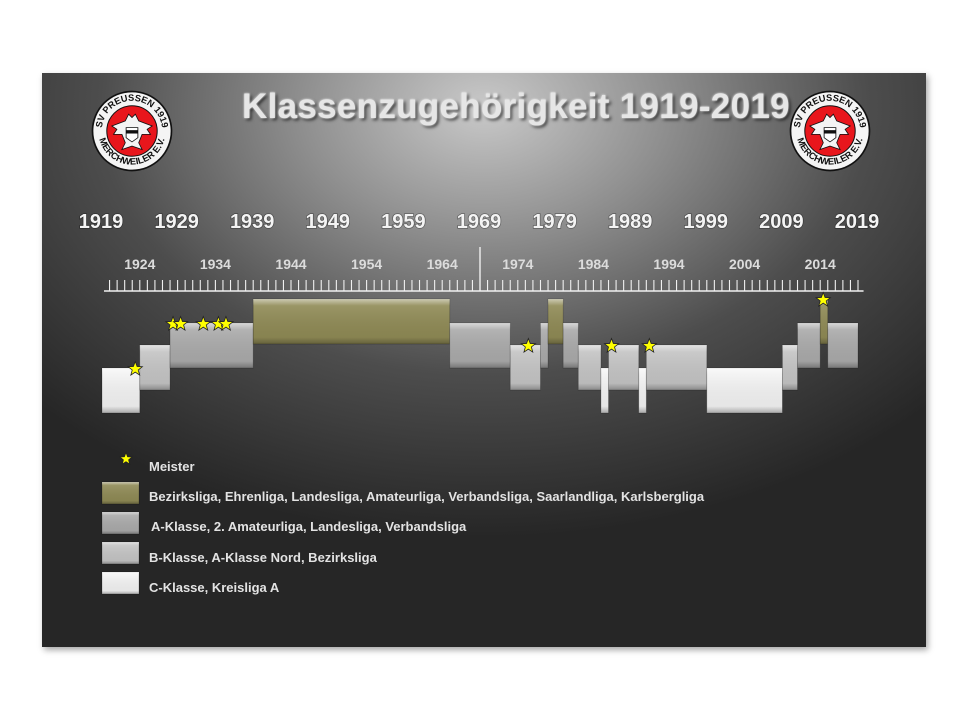 The width and height of the screenshot is (960, 720). Describe the element at coordinates (479, 222) in the screenshot. I see `upper-tick-label: 1969` at that location.